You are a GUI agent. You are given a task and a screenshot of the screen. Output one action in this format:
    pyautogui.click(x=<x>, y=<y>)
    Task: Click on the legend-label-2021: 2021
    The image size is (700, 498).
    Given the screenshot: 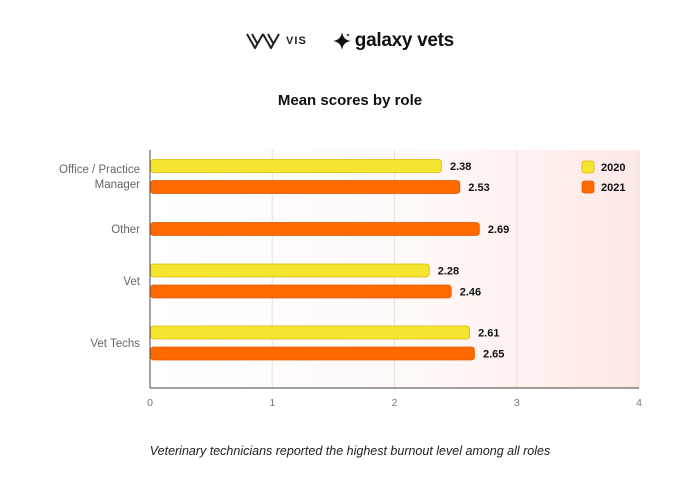 What is the action you would take?
    pyautogui.click(x=613, y=188)
    